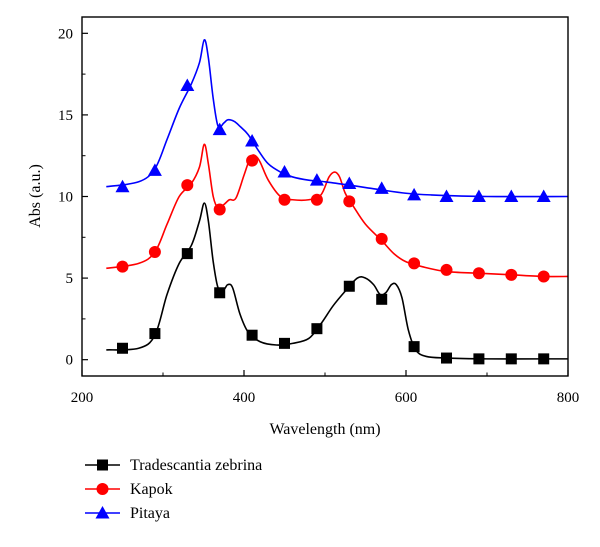  I want to click on y-axis-title: Abs (a.u.), so click(35, 196).